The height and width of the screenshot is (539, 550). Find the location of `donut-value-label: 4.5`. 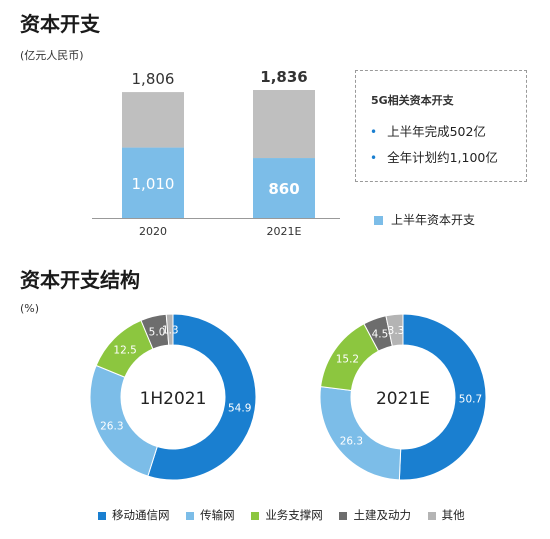

donut-value-label: 4.5 is located at coordinates (380, 335).